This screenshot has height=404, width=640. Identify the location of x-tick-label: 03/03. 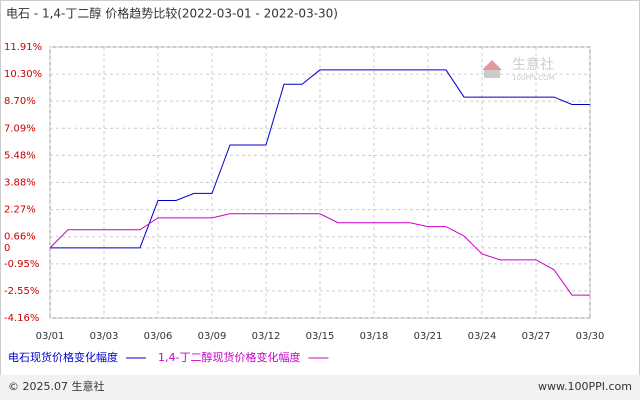
(104, 336).